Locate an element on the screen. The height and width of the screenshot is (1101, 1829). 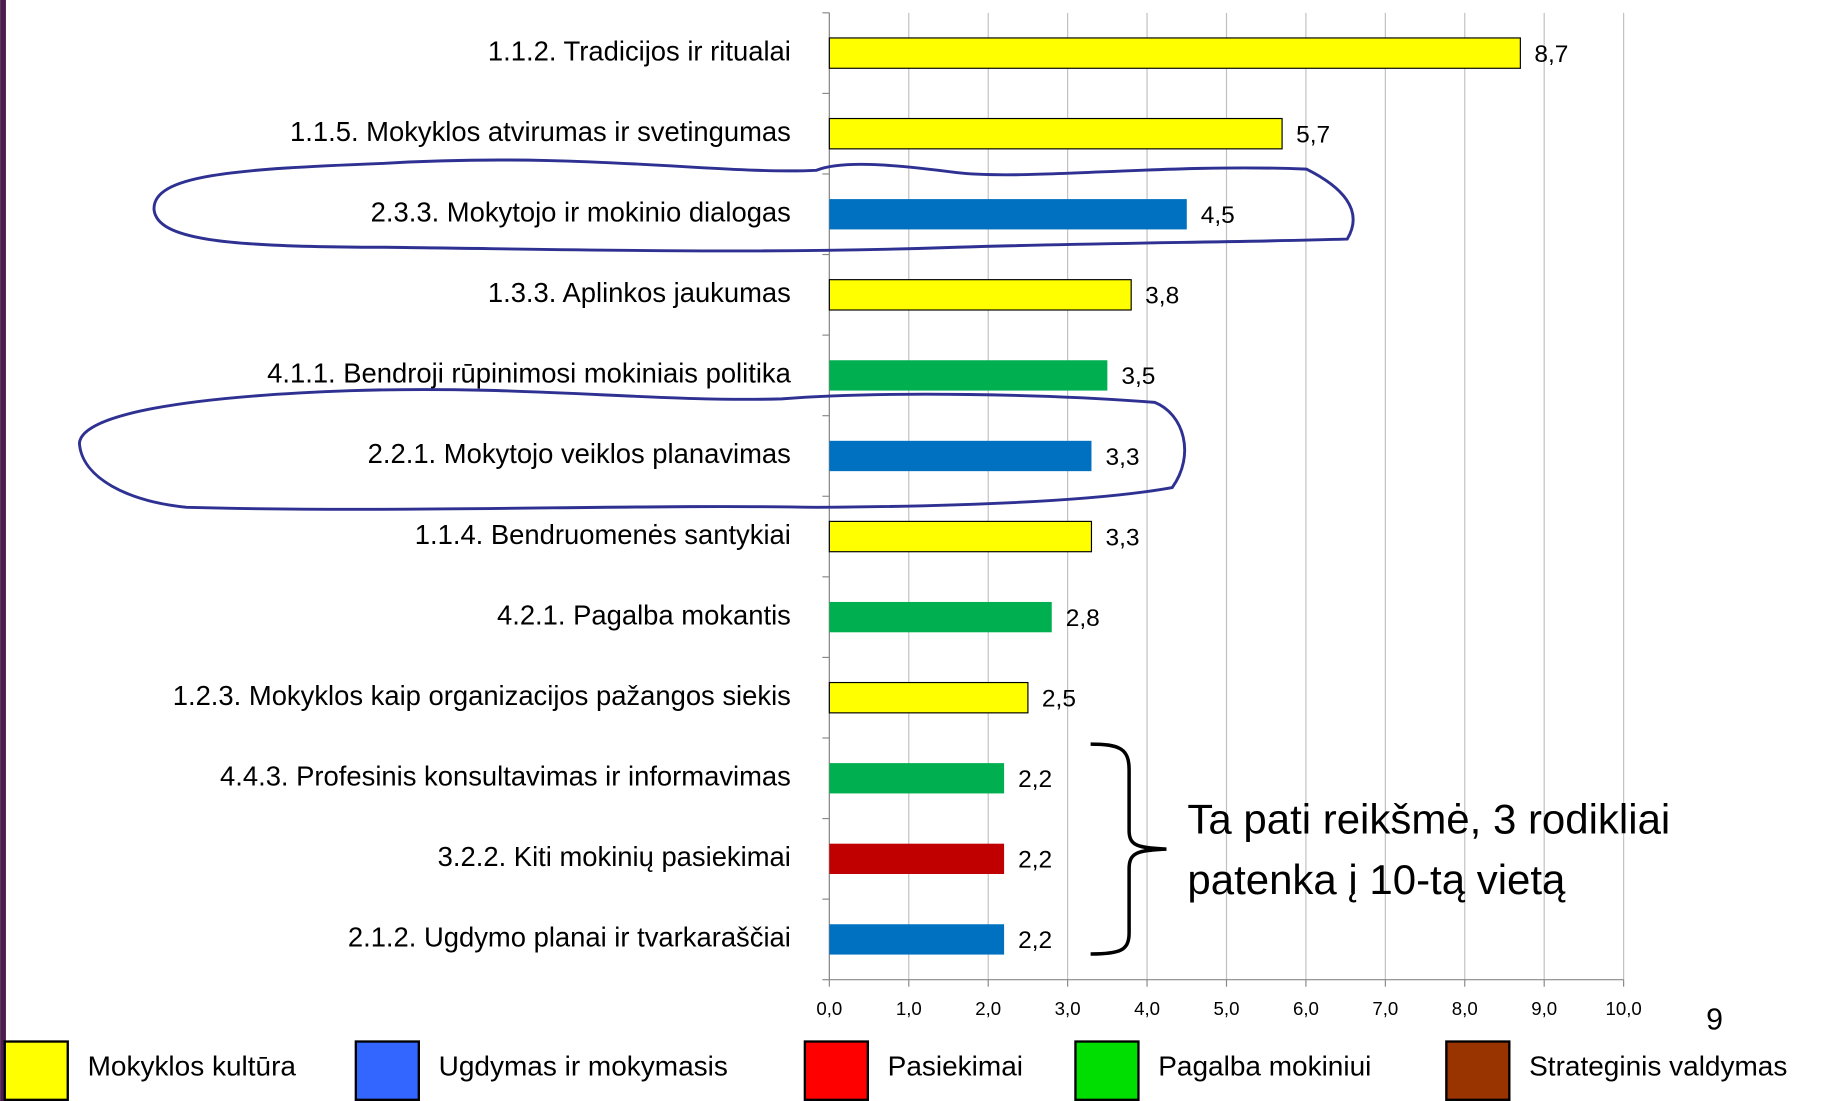
value-label: 3,5 is located at coordinates (1138, 376).